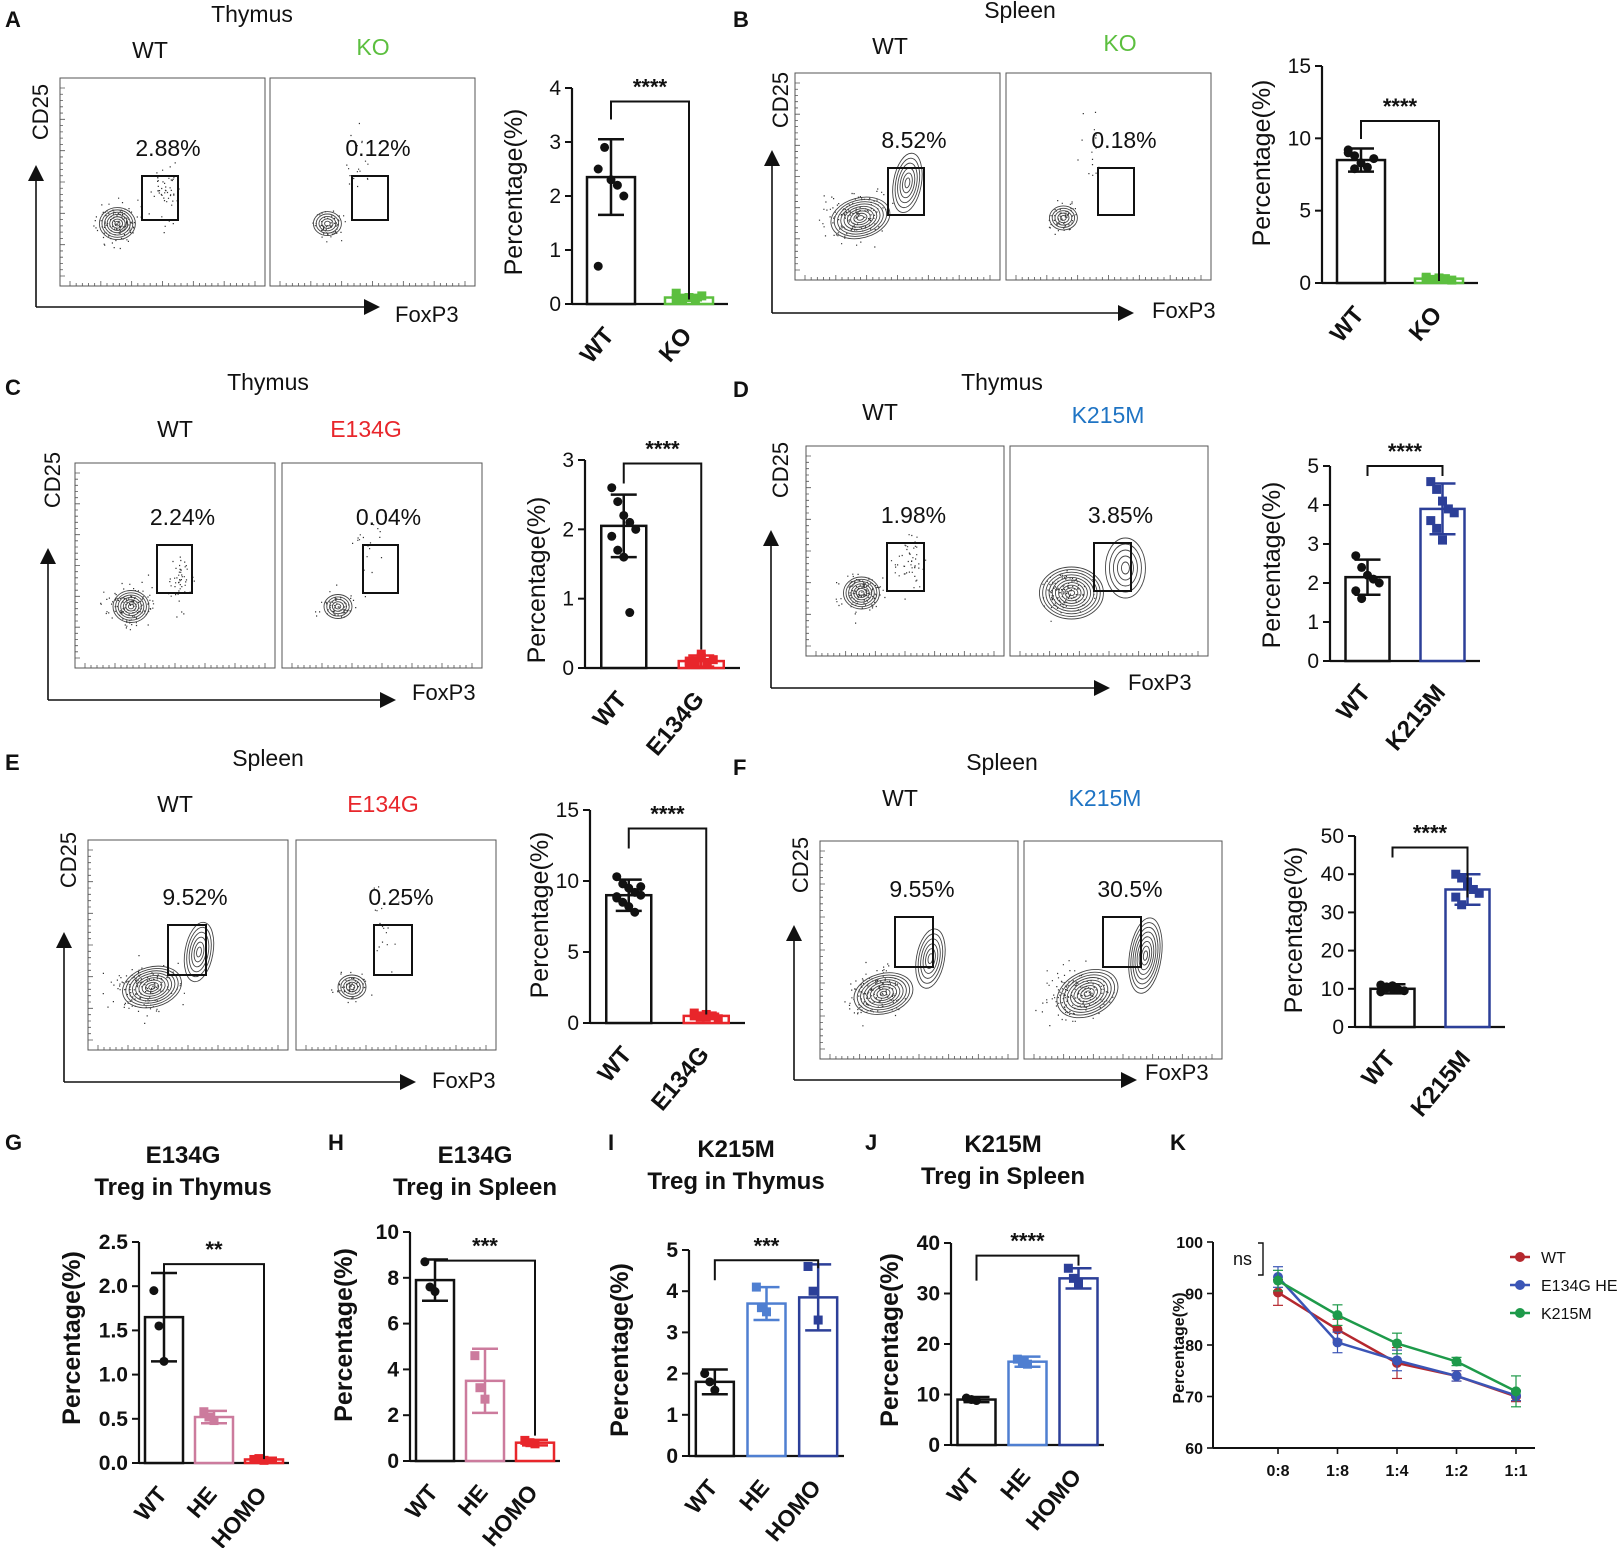 This screenshot has width=1621, height=1548. Describe the element at coordinates (1313, 544) in the screenshot. I see `y-tick-label: 3` at that location.